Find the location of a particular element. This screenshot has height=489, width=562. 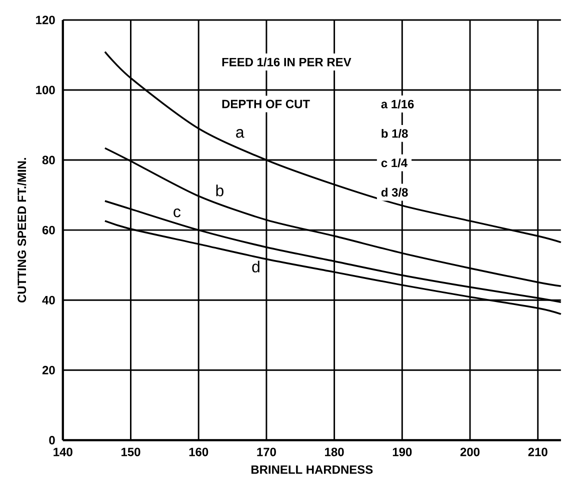

annotation: d 3/8 is located at coordinates (394, 192).